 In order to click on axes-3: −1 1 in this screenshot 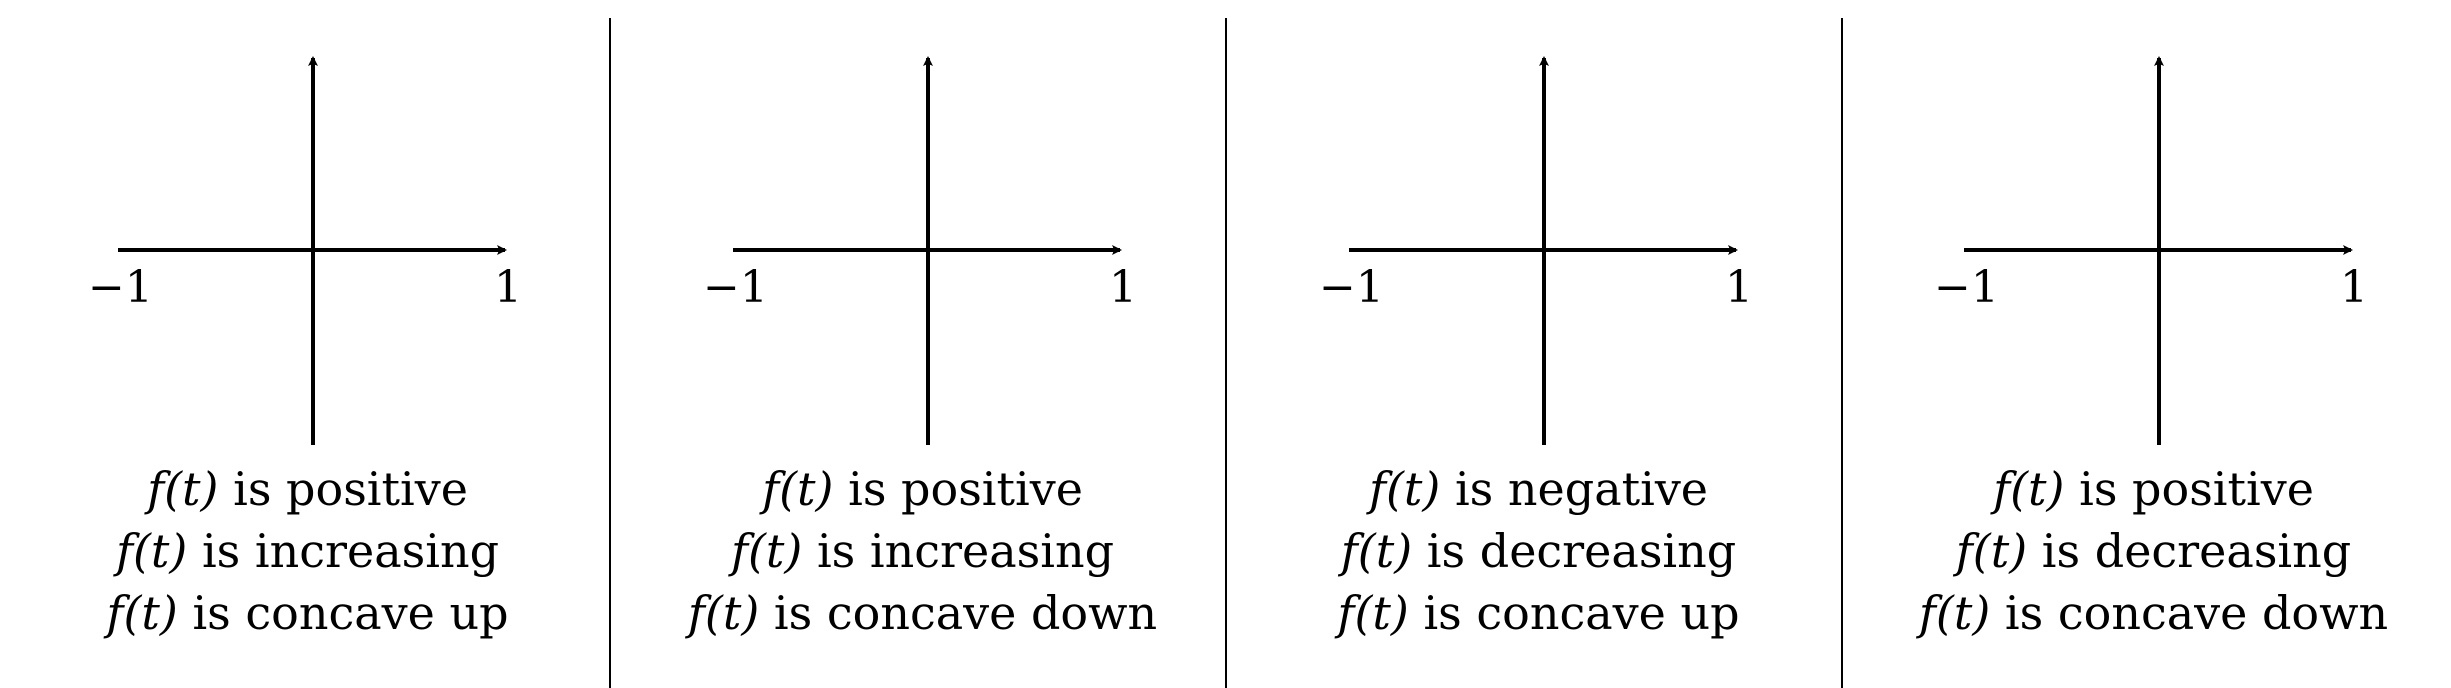, I will do `click(1536, 250)`.